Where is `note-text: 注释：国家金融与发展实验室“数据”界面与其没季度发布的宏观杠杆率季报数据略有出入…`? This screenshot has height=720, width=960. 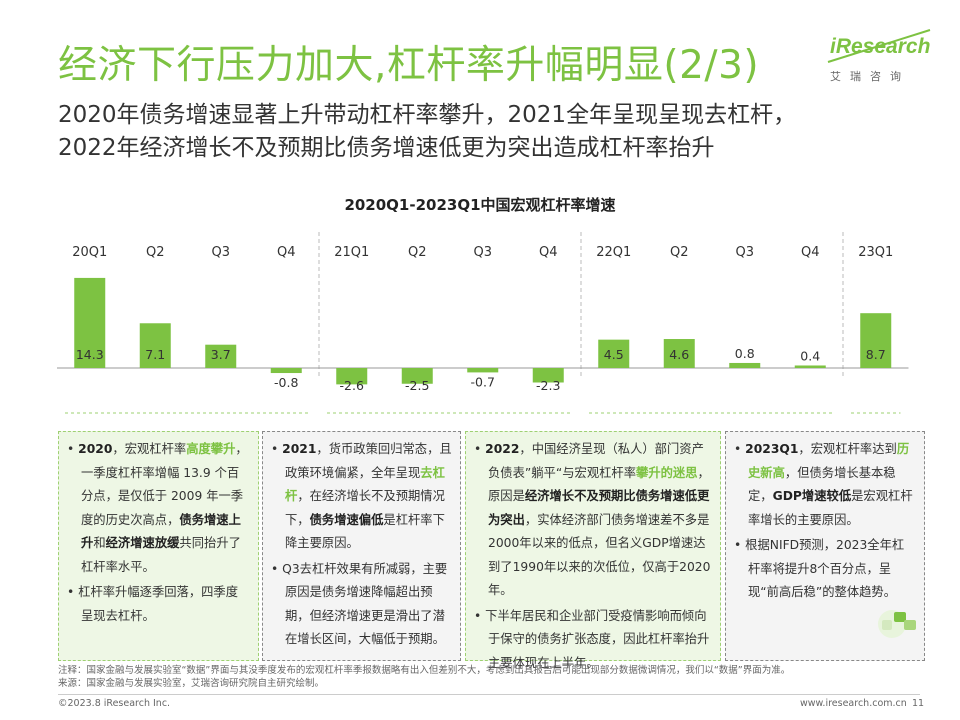 note-text: 注释：国家金融与发展实验室“数据”界面与其没季度发布的宏观杠杆率季报数据略有出入… is located at coordinates (424, 670).